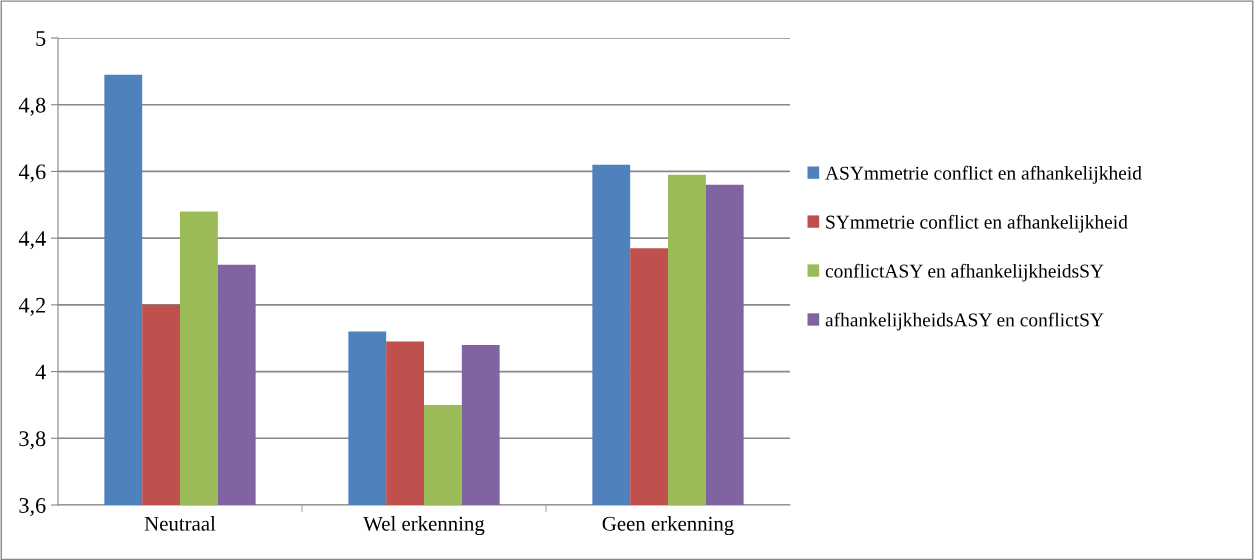  What do you see at coordinates (983, 174) in the screenshot?
I see `legend-label: ASYmmetrie conflict en afhankelijkheid` at bounding box center [983, 174].